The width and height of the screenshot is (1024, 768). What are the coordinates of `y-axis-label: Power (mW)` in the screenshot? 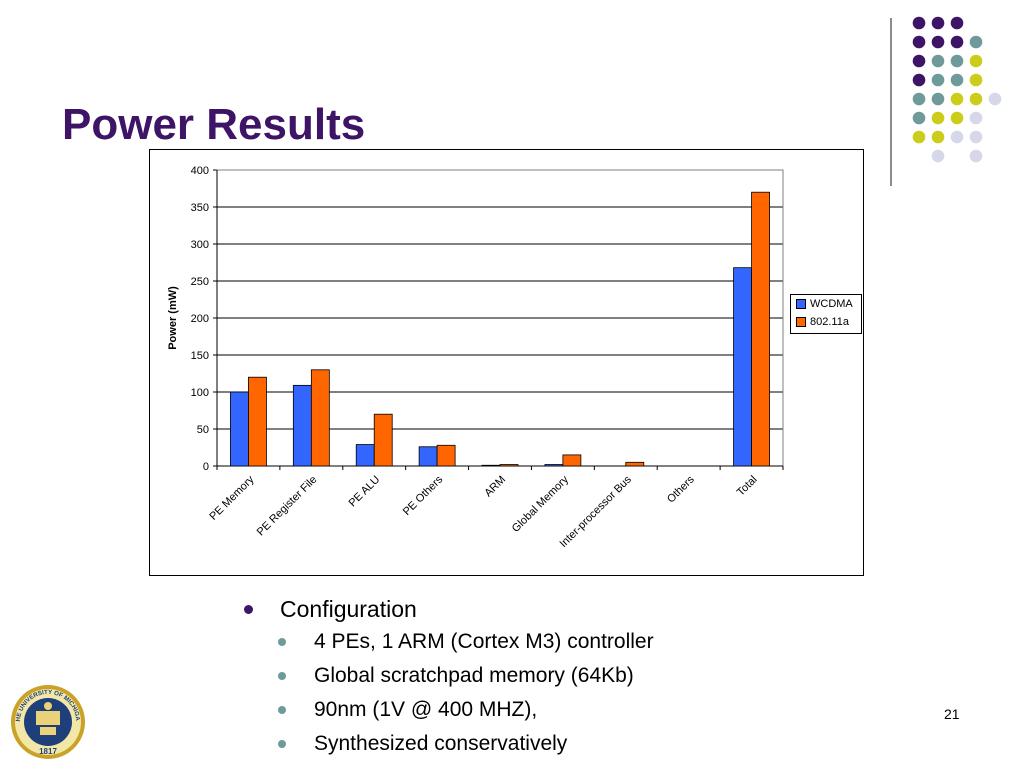 It's located at (173, 318).